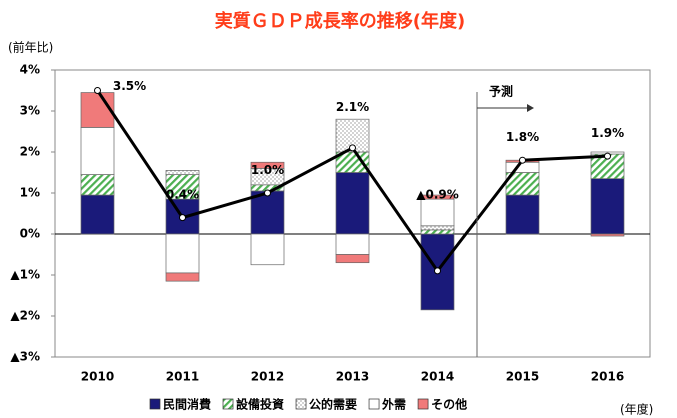 The width and height of the screenshot is (677, 418). I want to click on value-label: ▲0.9%, so click(437, 195).